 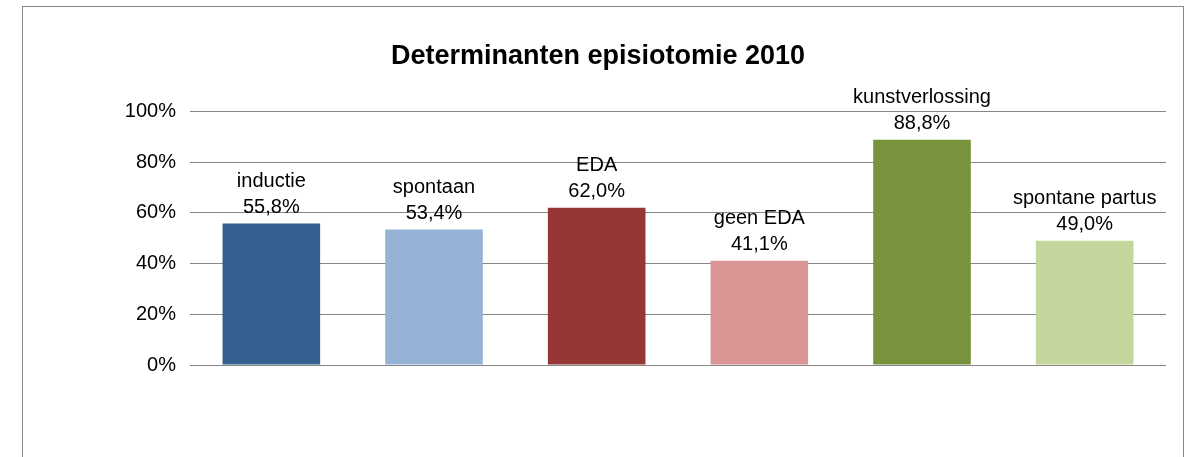 What do you see at coordinates (1084, 197) in the screenshot?
I see `x-tick-label: spontane partus` at bounding box center [1084, 197].